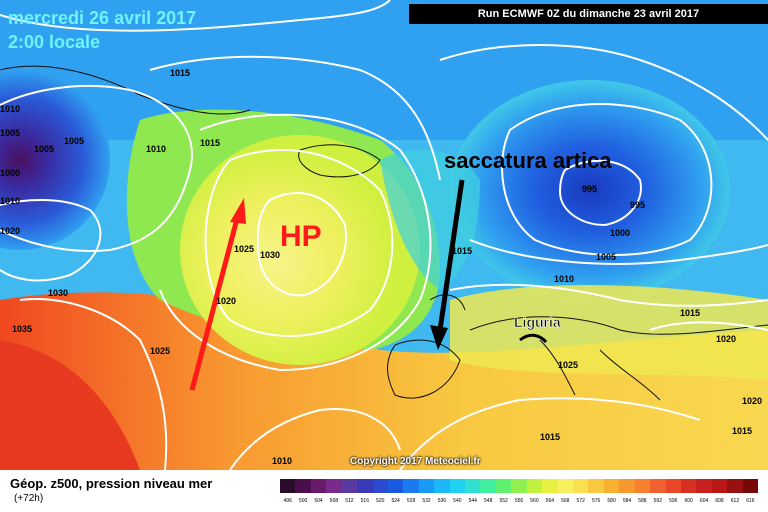 The image size is (768, 512). Describe the element at coordinates (111, 483) in the screenshot. I see `map-product-title: Géop. z500, pression niveau mer` at that location.